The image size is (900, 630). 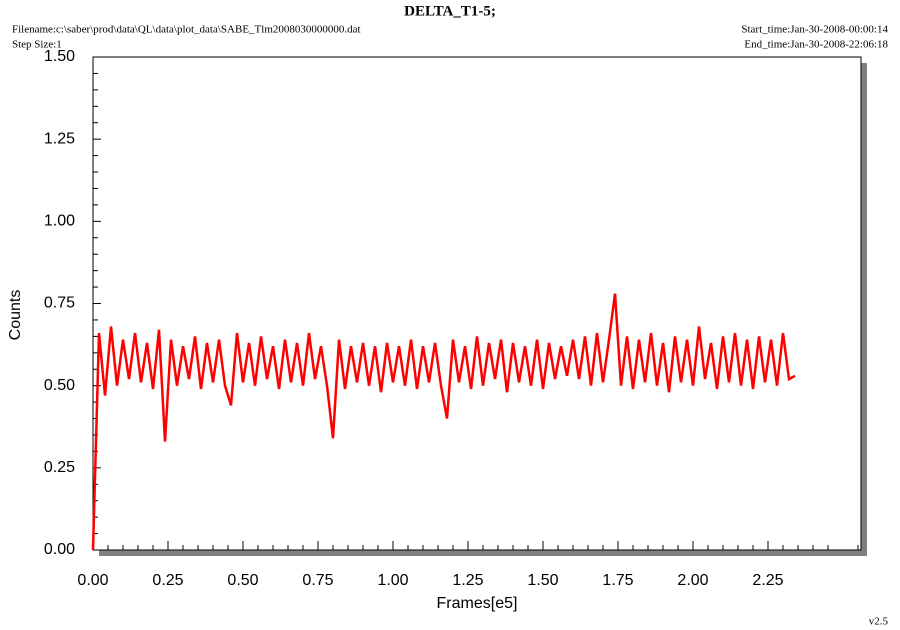 What do you see at coordinates (242, 580) in the screenshot?
I see `x-tick-label: 0.50` at bounding box center [242, 580].